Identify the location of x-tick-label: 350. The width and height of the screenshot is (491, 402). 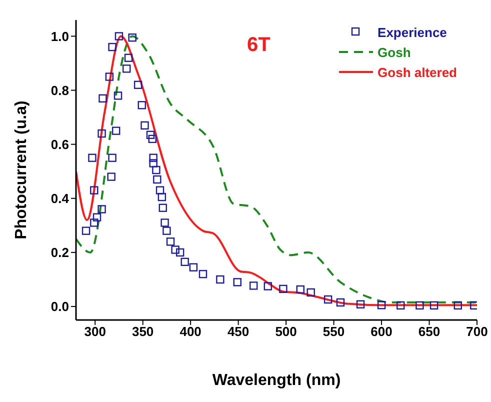
(143, 332).